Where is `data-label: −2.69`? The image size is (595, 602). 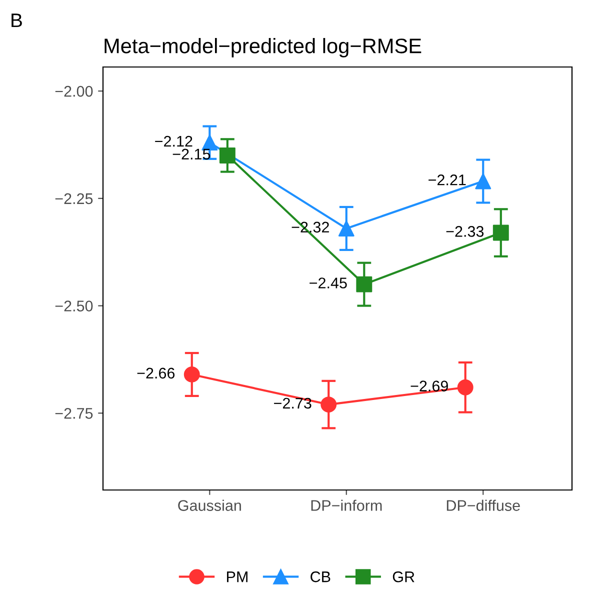
data-label: −2.69 is located at coordinates (429, 386).